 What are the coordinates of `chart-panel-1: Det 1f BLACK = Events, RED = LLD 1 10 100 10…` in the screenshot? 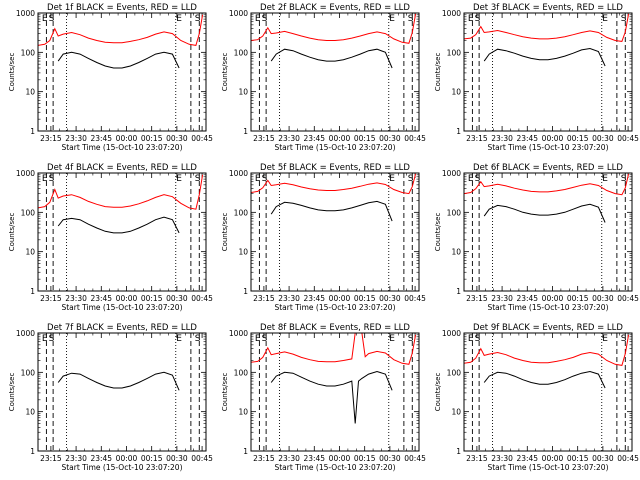 It's located at (110, 77).